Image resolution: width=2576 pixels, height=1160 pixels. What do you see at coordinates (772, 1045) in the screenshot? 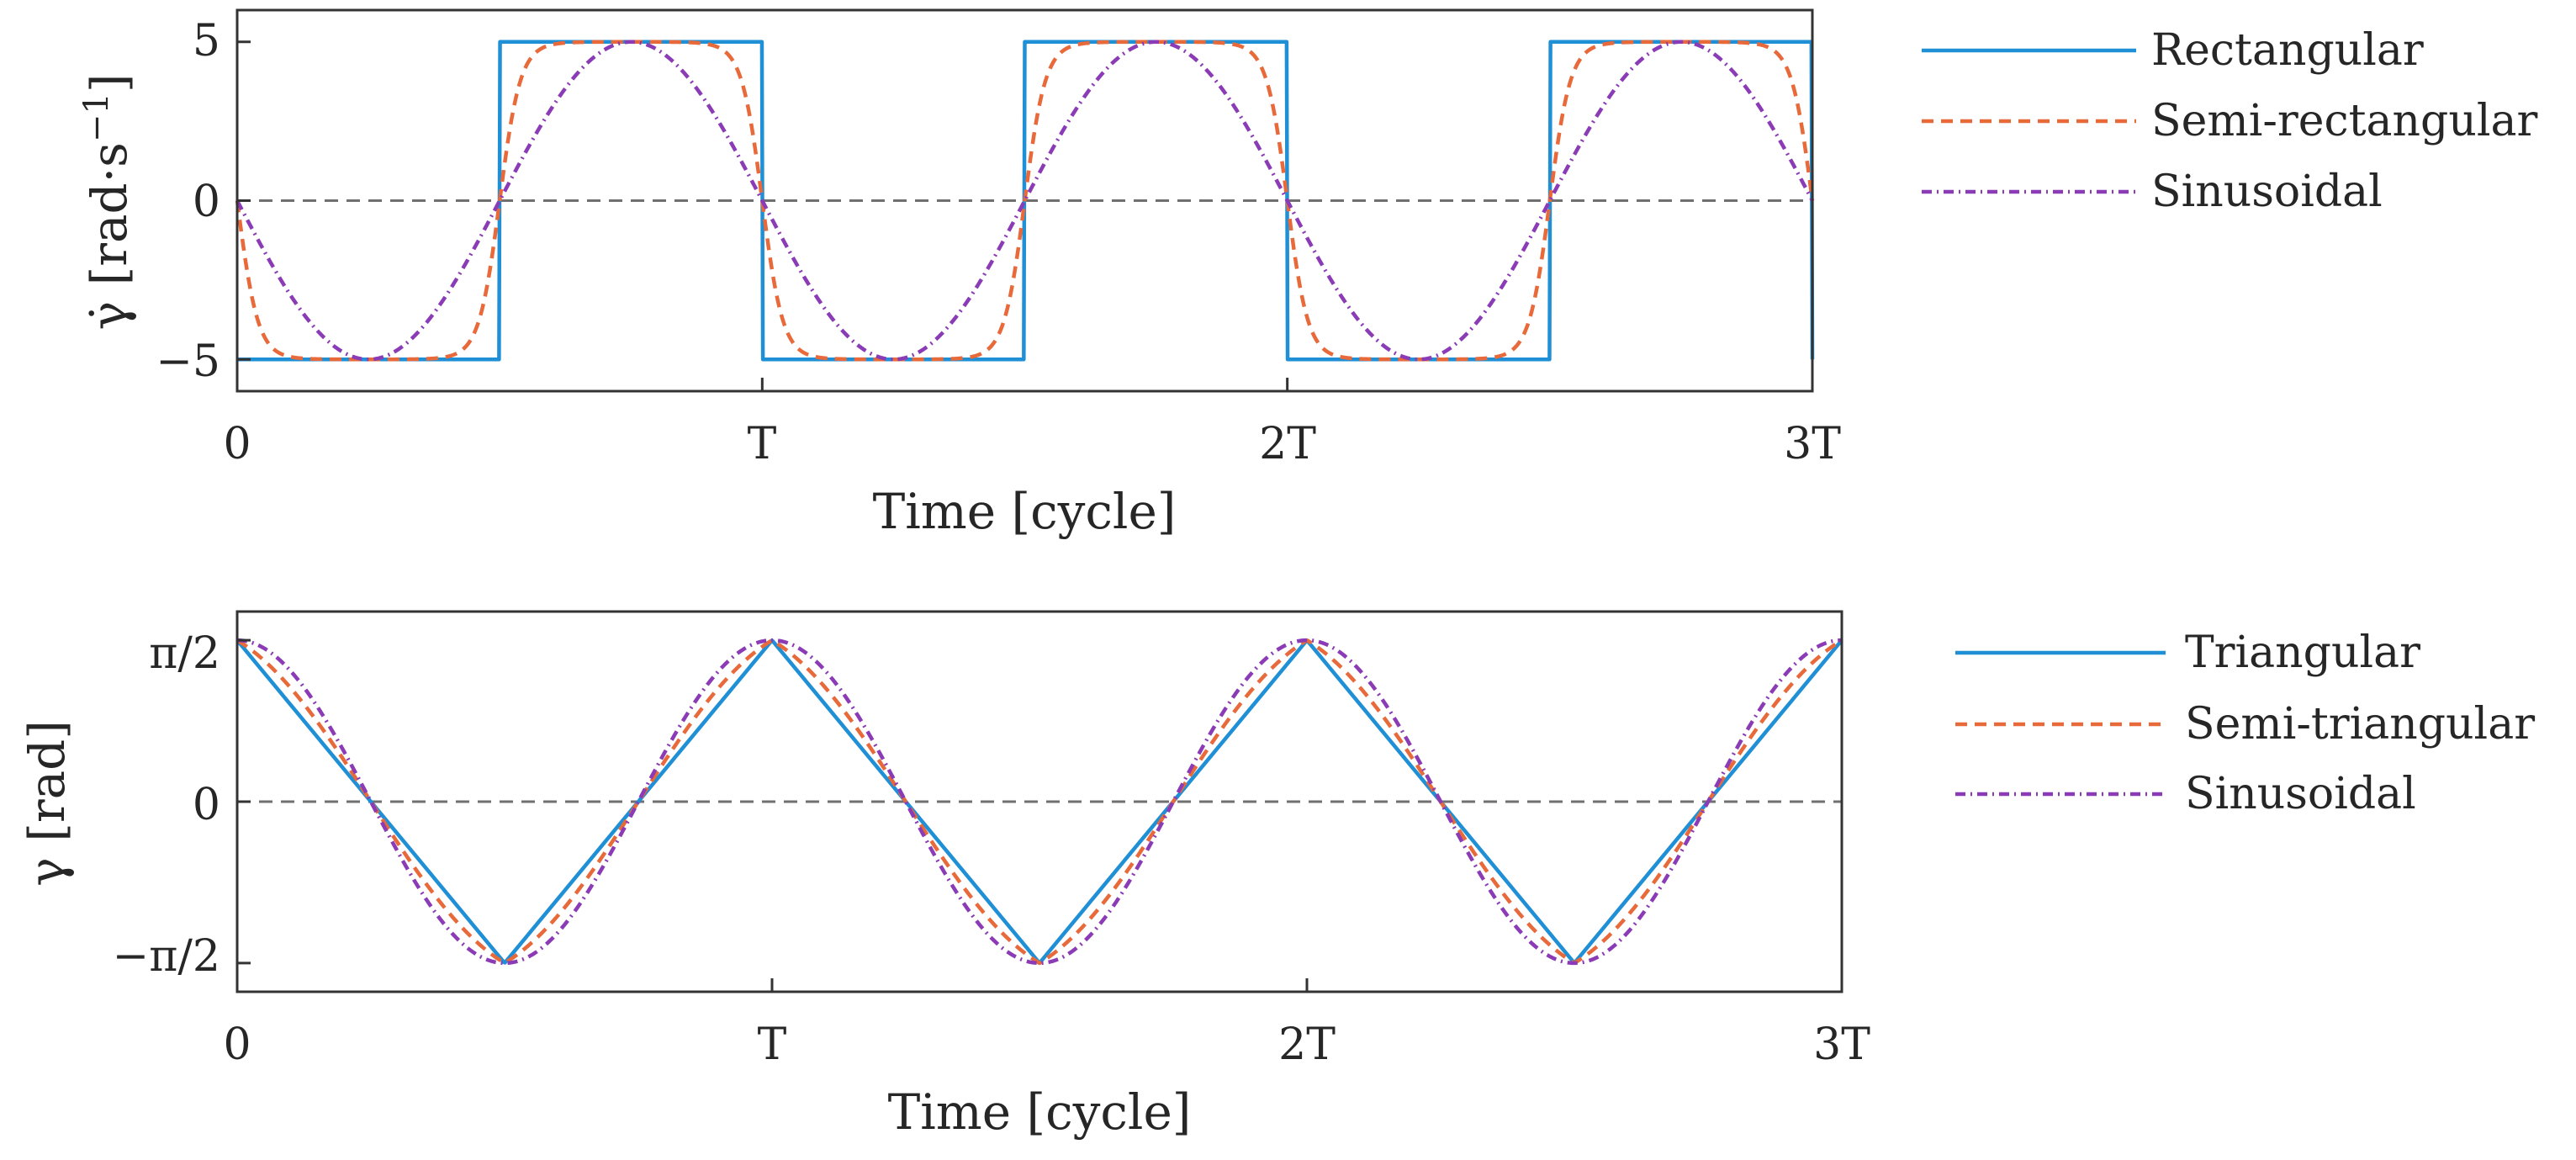
I see `bottom-x-tick-label-1: T` at bounding box center [772, 1045].